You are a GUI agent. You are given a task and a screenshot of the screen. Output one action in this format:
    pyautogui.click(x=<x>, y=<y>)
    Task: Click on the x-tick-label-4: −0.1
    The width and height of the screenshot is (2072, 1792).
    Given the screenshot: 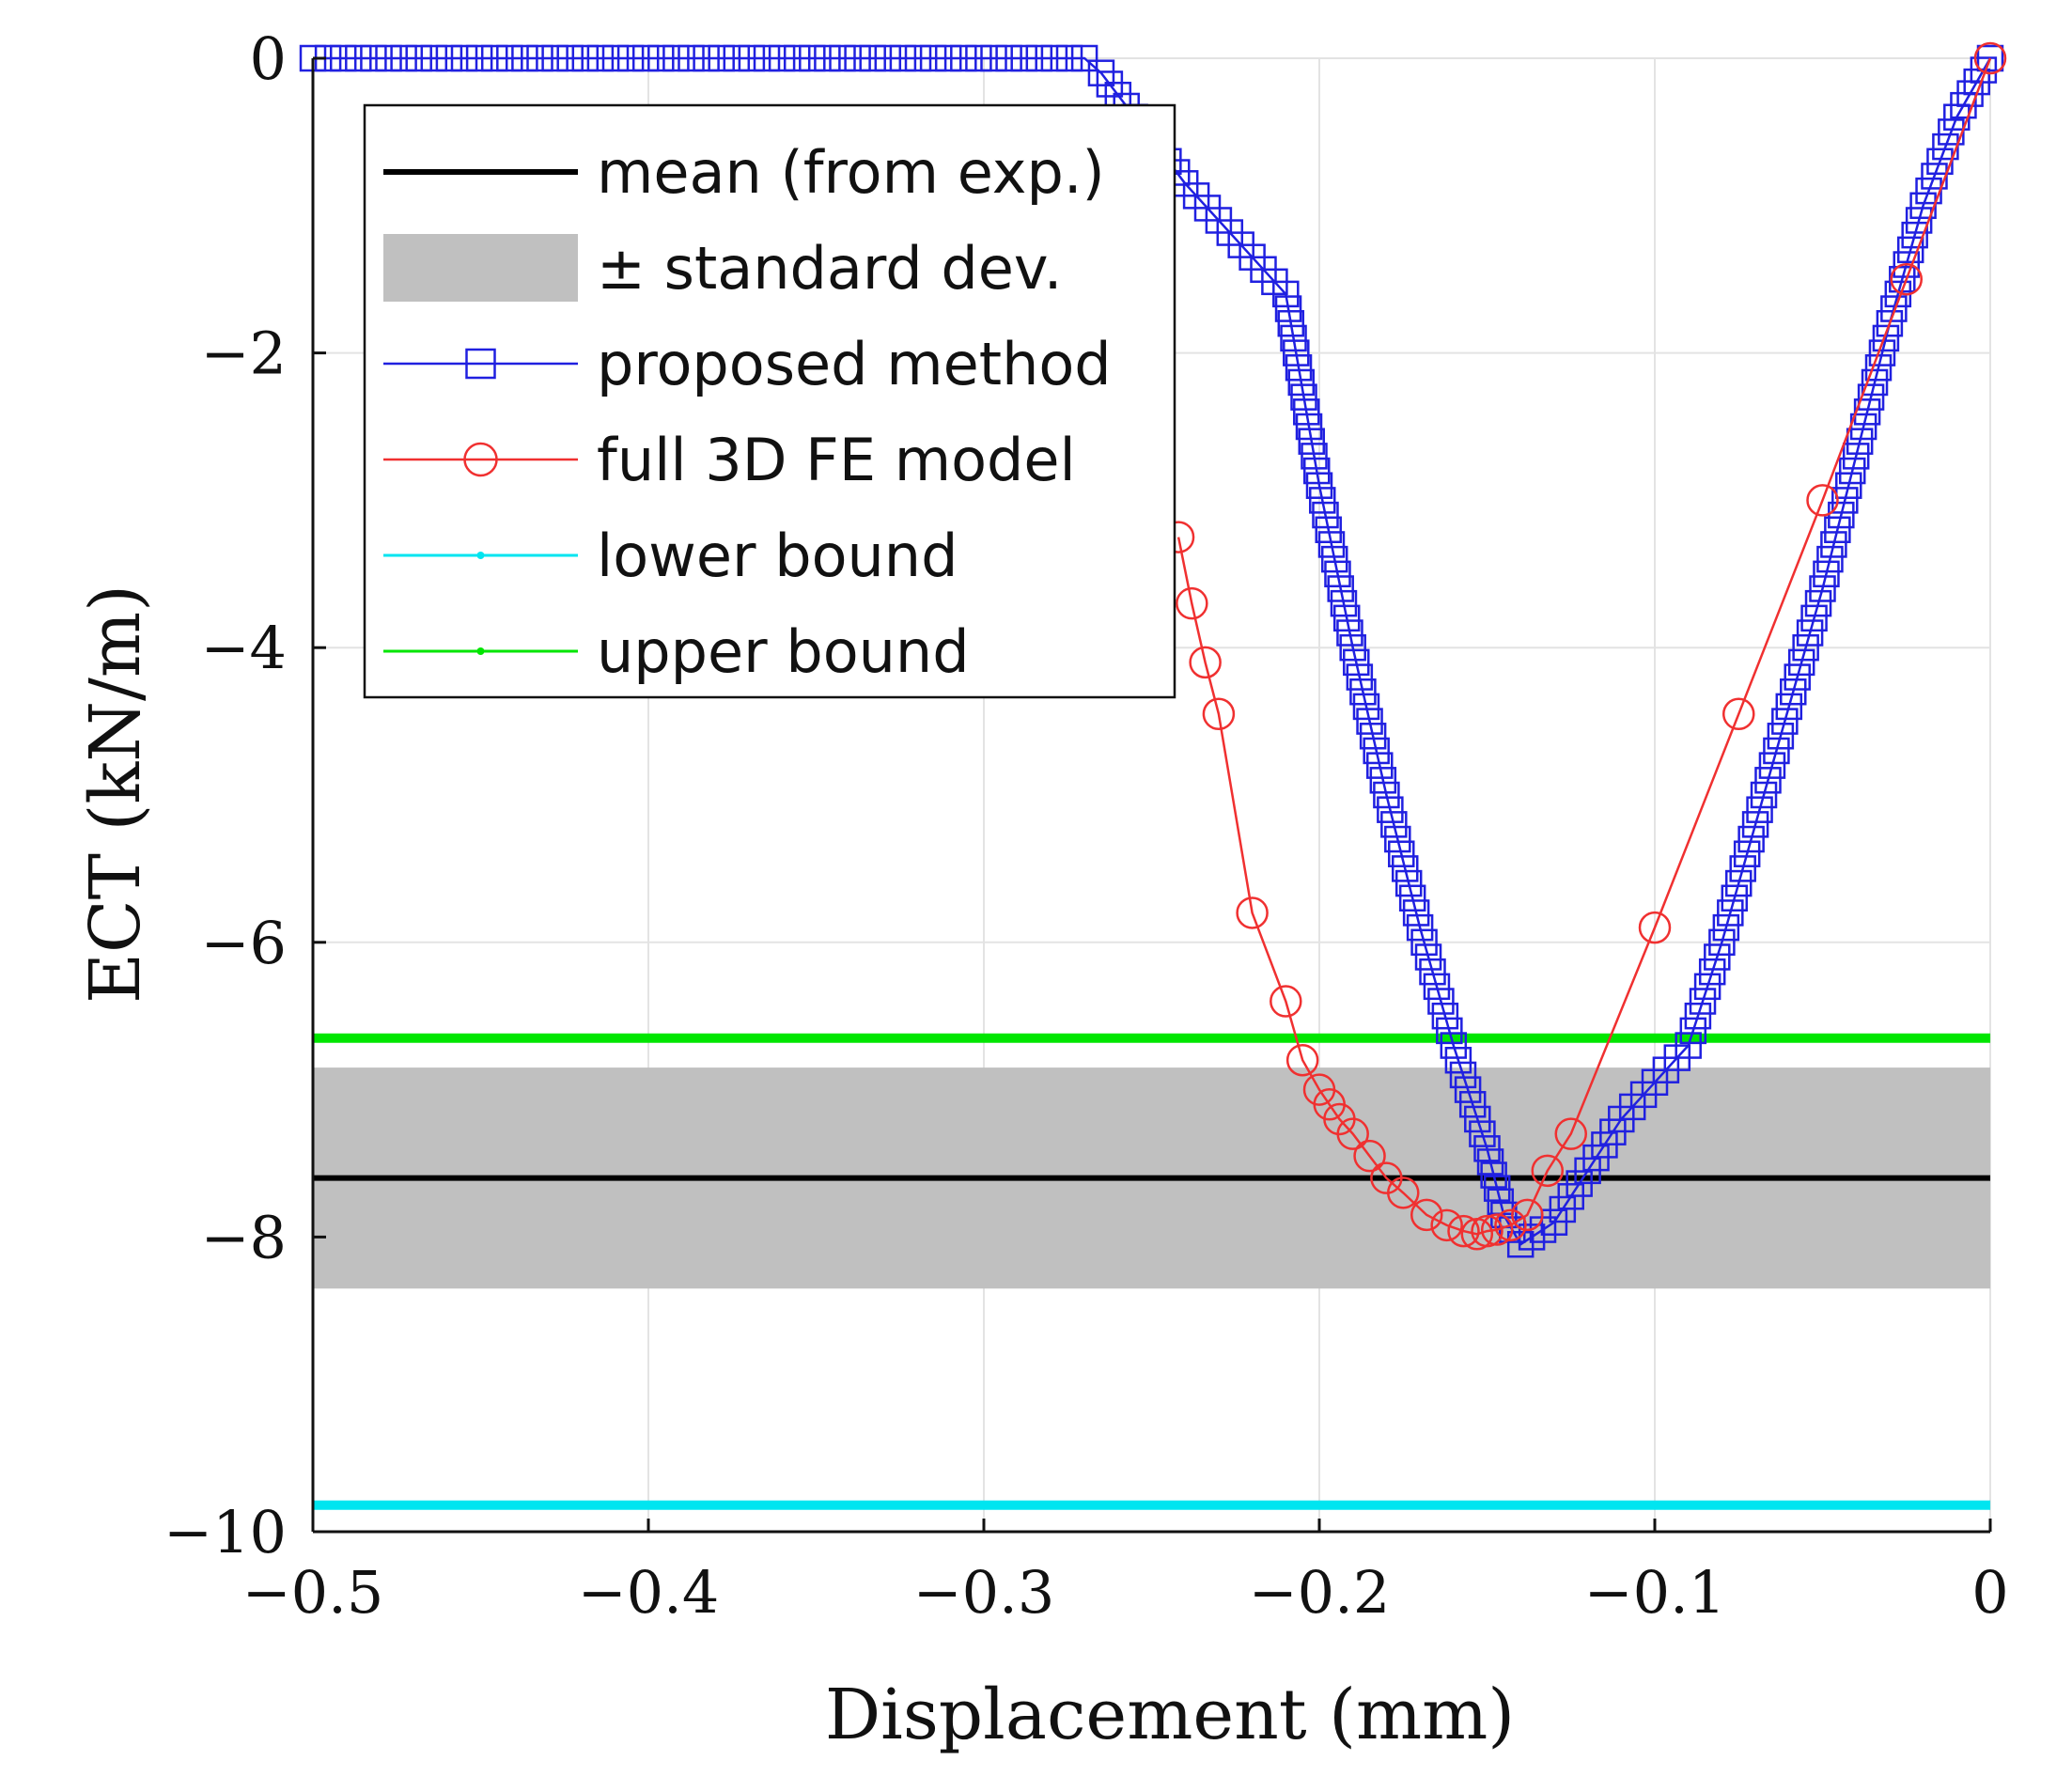 What is the action you would take?
    pyautogui.click(x=1655, y=1592)
    